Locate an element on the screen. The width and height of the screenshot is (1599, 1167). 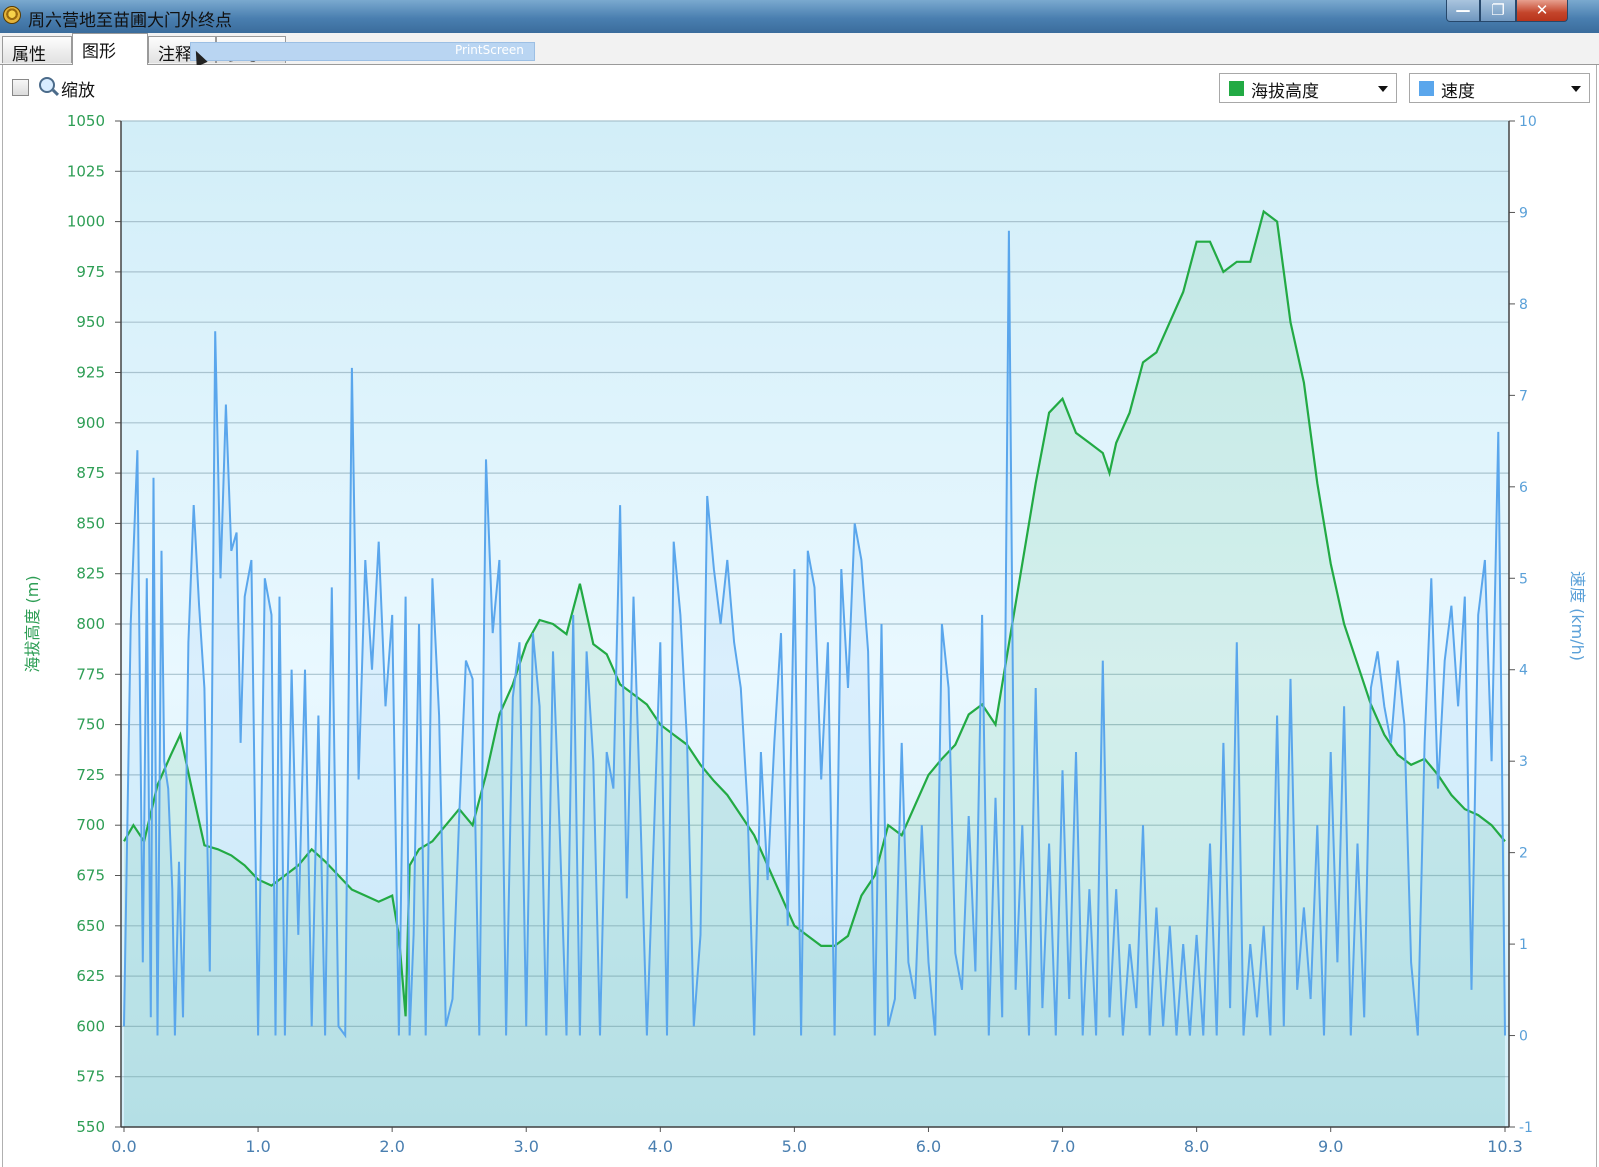
right-series-dropdown: 速度 is located at coordinates (1499, 88).